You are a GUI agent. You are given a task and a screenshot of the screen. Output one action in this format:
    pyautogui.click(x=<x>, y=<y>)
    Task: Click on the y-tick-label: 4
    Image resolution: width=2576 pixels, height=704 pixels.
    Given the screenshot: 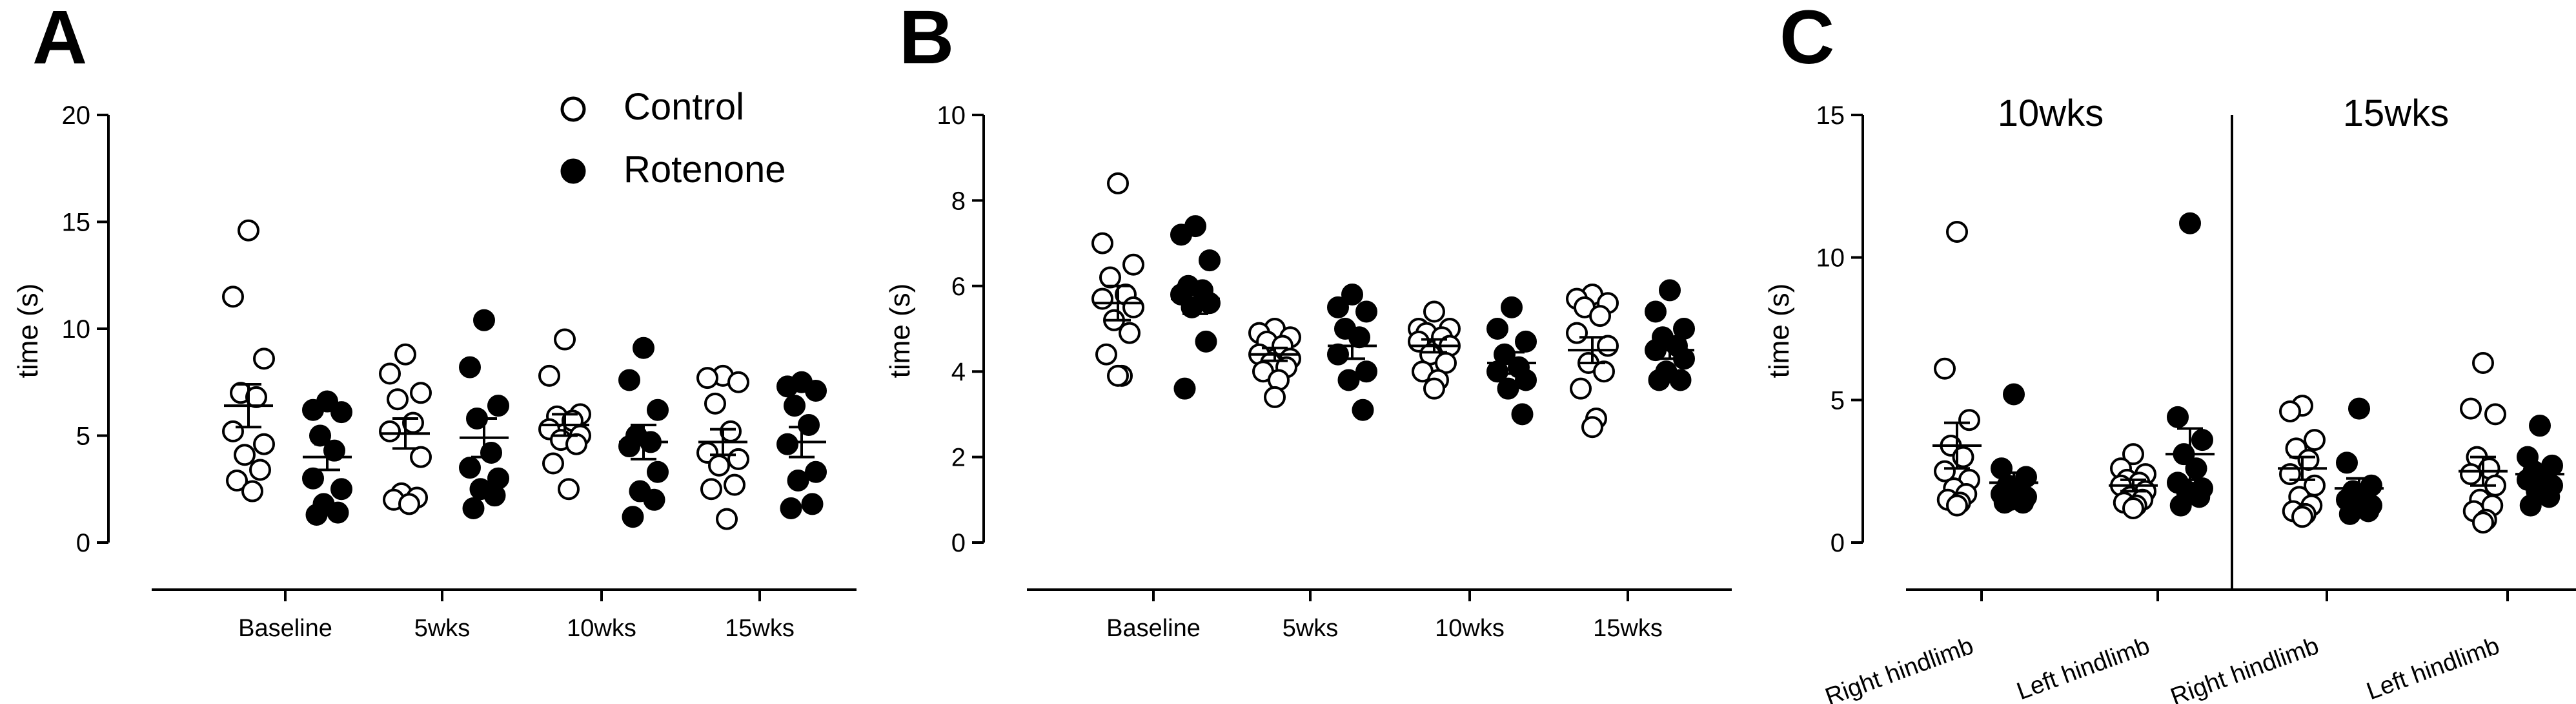 What is the action you would take?
    pyautogui.click(x=958, y=372)
    